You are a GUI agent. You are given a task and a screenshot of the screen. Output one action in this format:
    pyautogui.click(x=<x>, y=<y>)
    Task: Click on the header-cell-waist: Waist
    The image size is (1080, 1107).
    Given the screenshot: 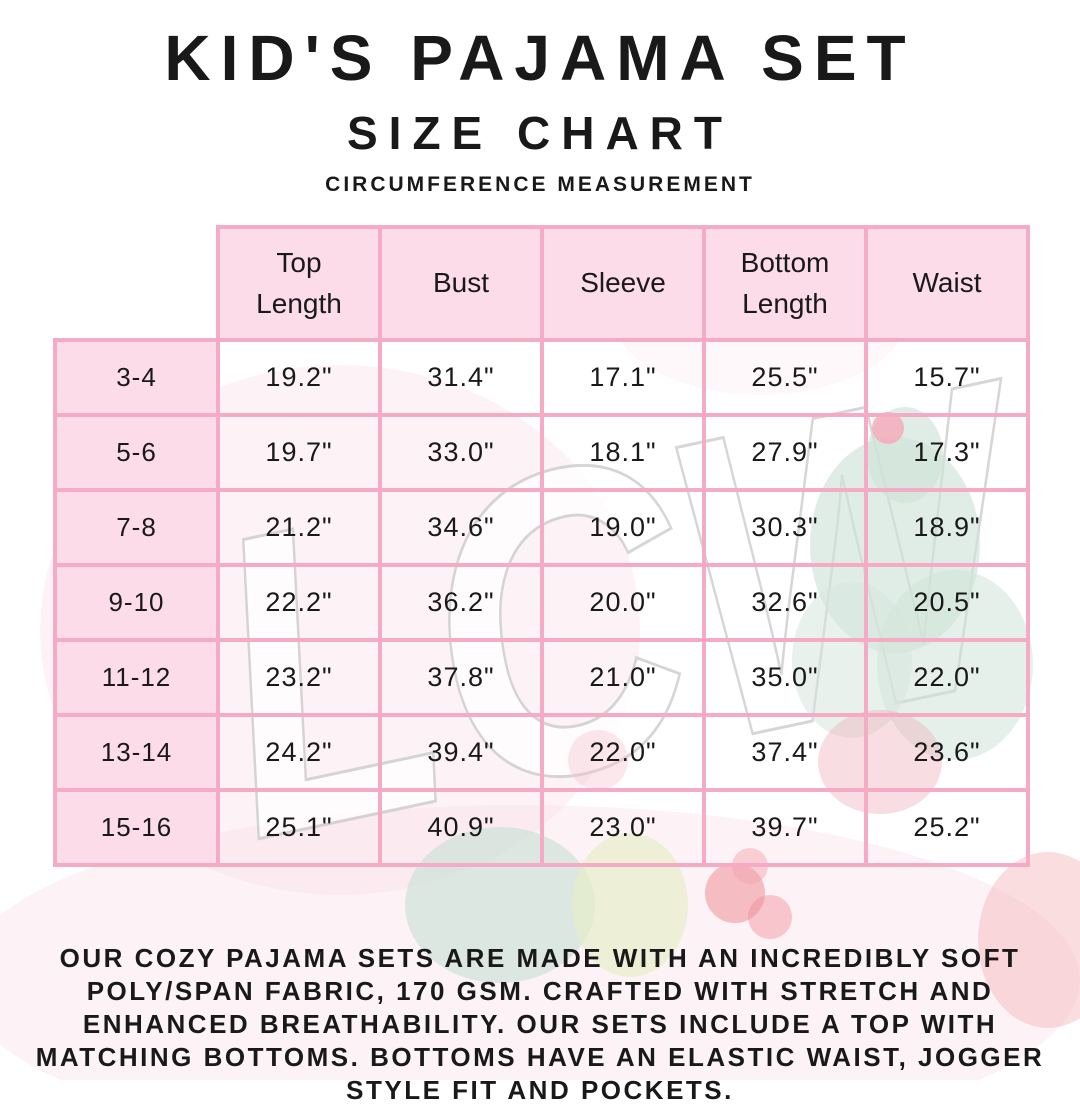 What is the action you would take?
    pyautogui.click(x=947, y=283)
    